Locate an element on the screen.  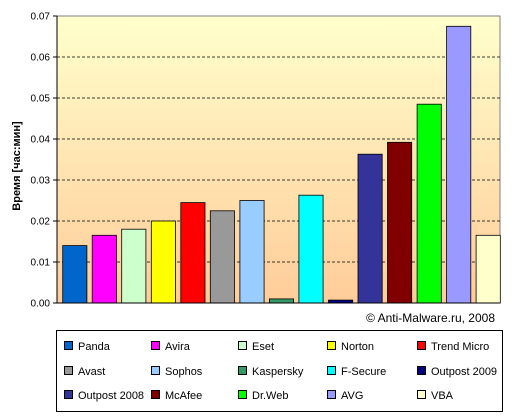
bar-dr-web is located at coordinates (429, 203).